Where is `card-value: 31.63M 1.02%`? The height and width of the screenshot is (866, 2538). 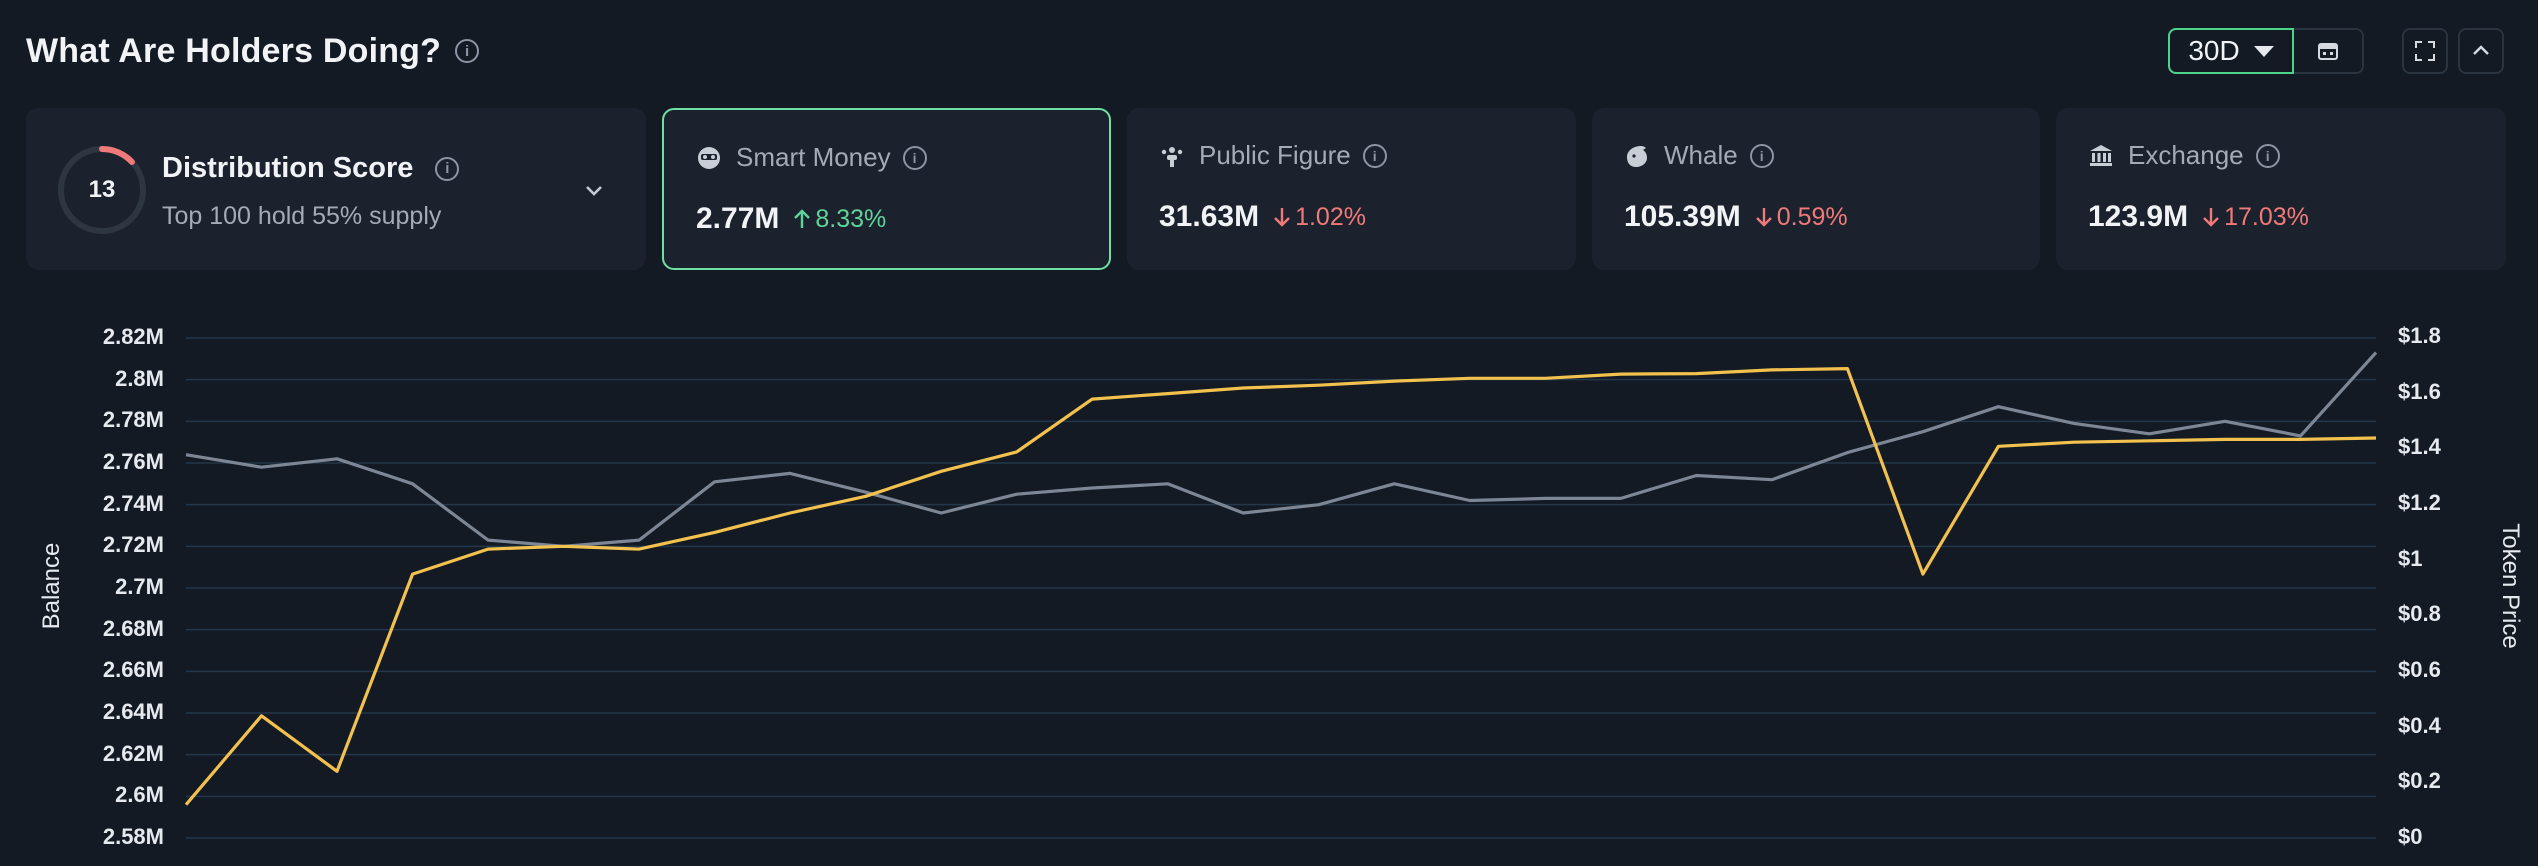
card-value: 31.63M 1.02% is located at coordinates (1262, 217).